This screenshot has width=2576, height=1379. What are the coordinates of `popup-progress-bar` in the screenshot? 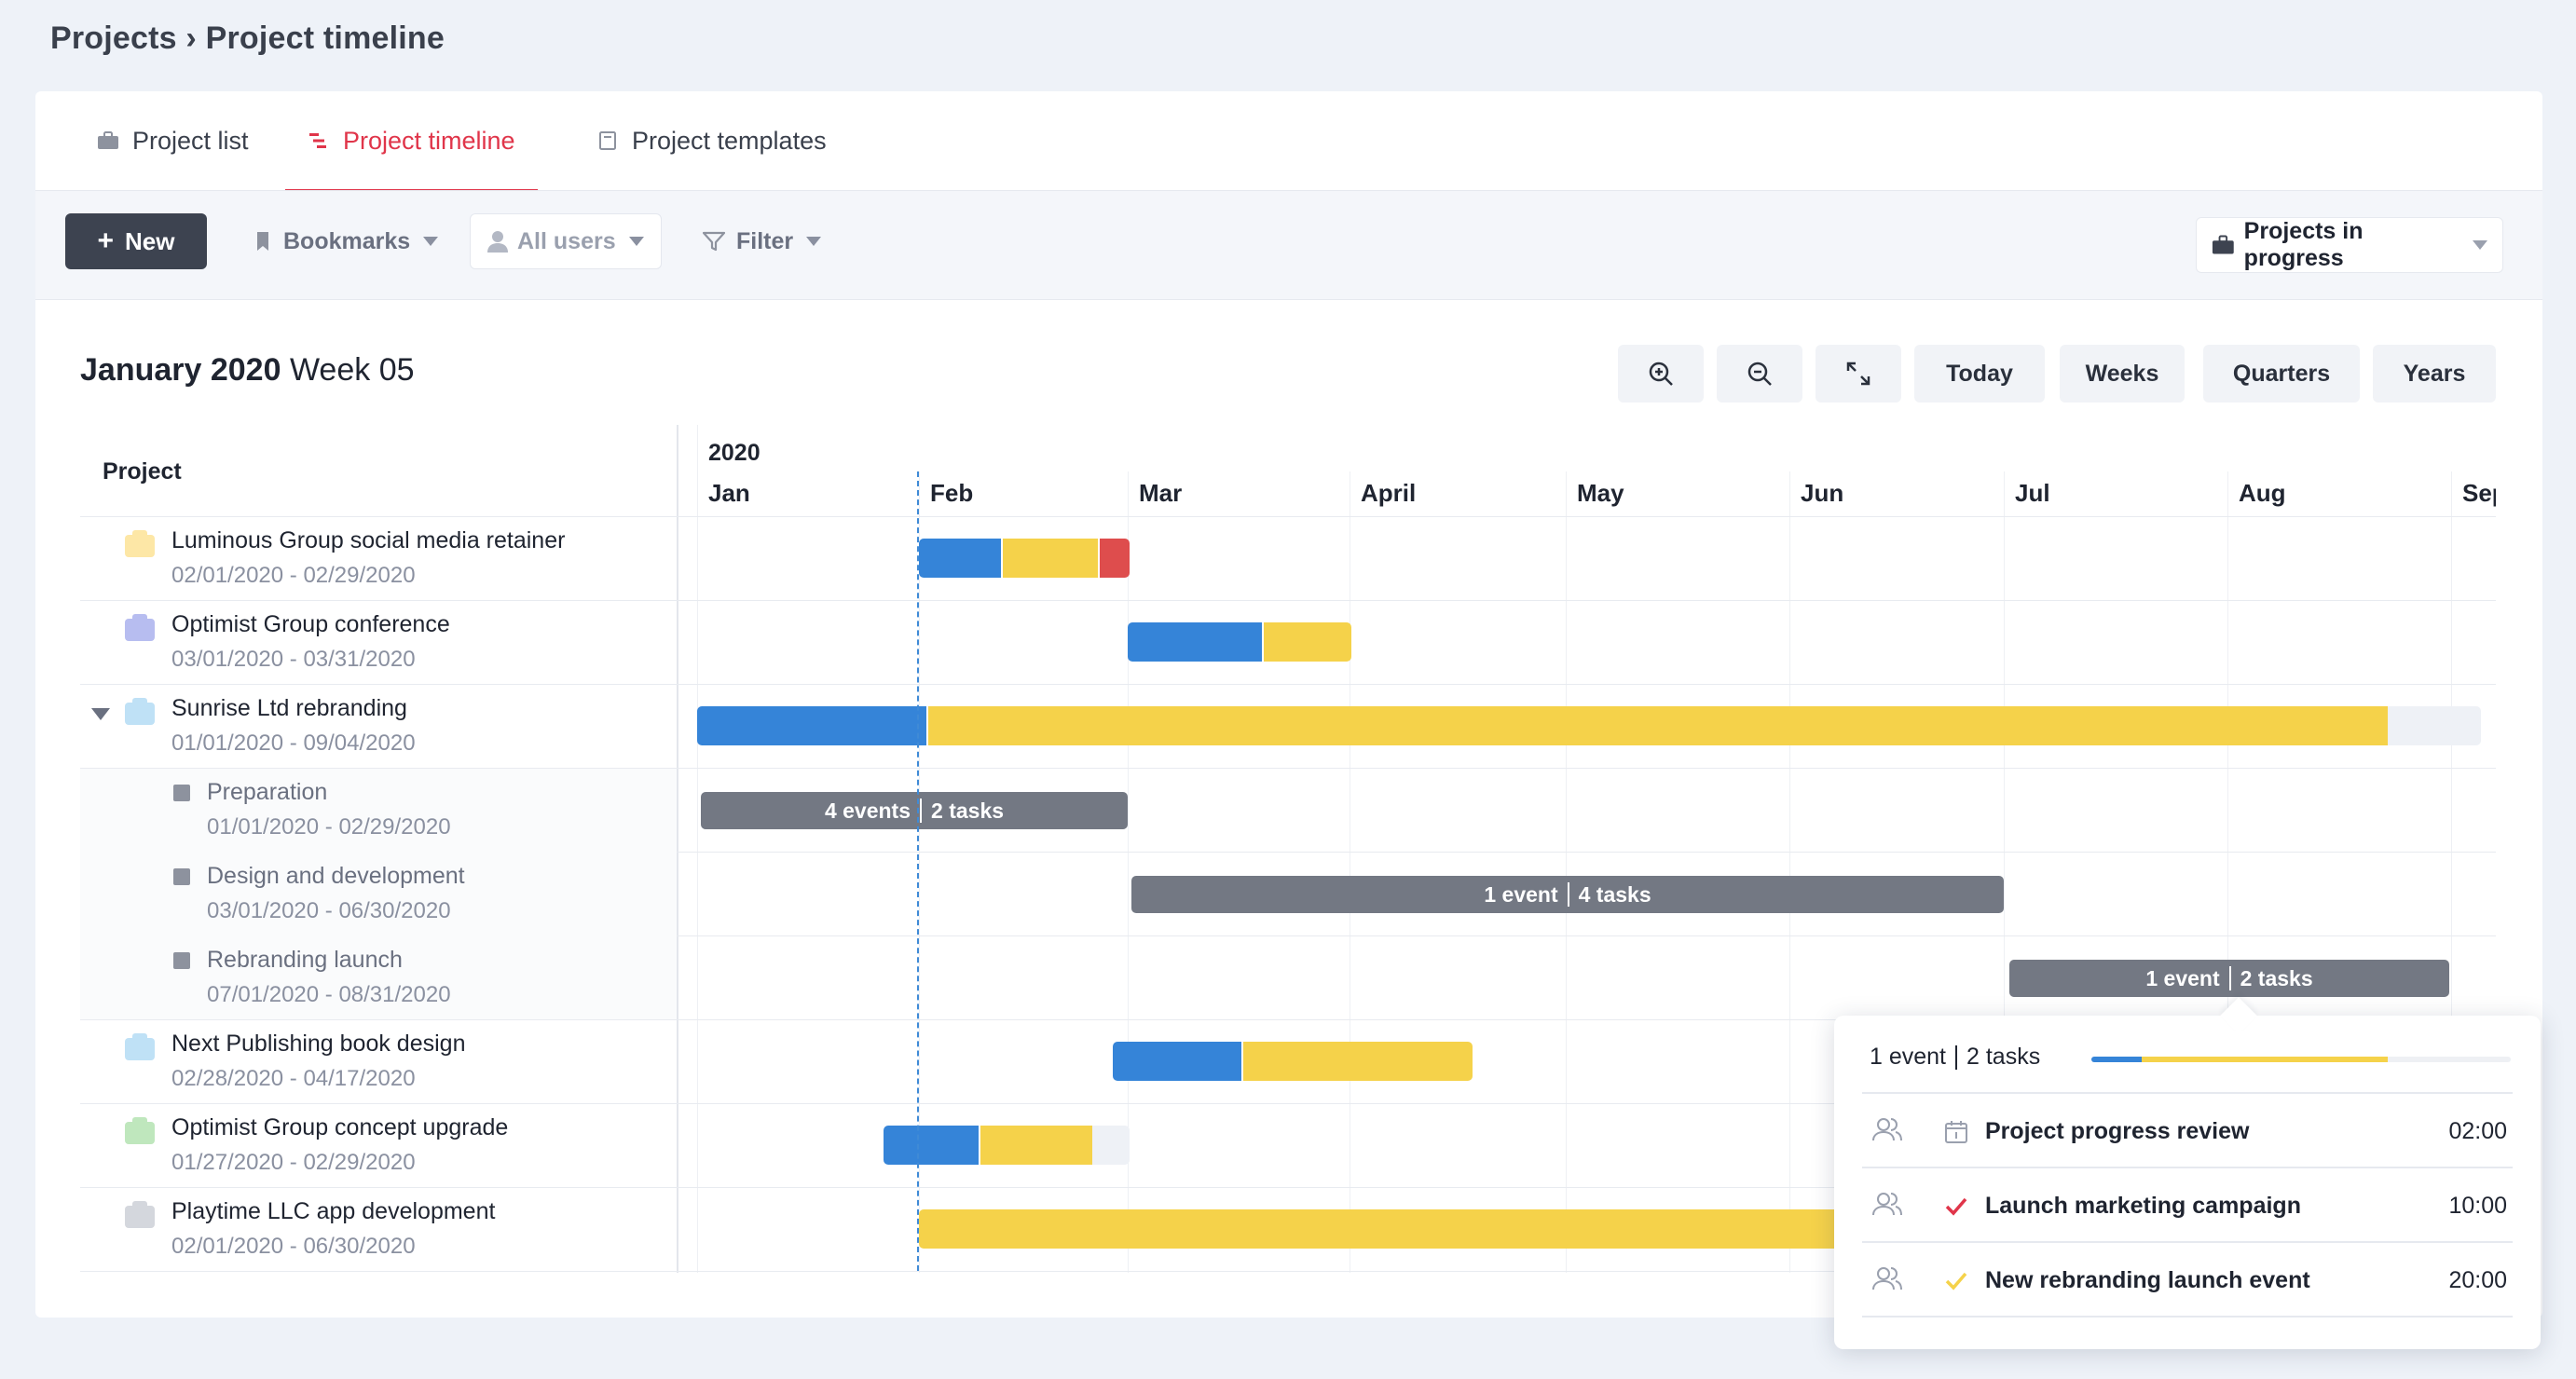 It's located at (2301, 1059).